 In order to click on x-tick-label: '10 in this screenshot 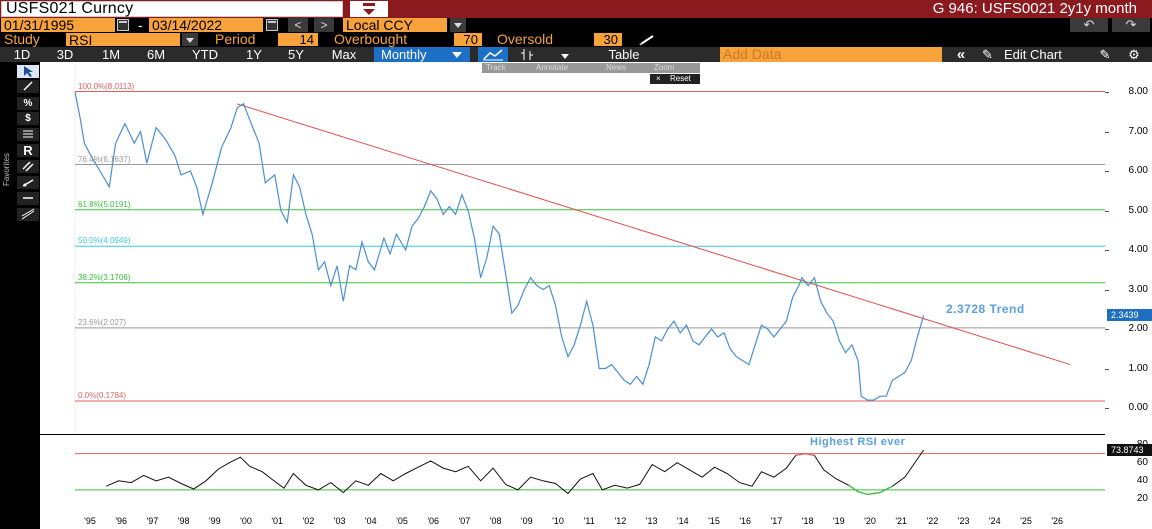, I will do `click(558, 521)`.